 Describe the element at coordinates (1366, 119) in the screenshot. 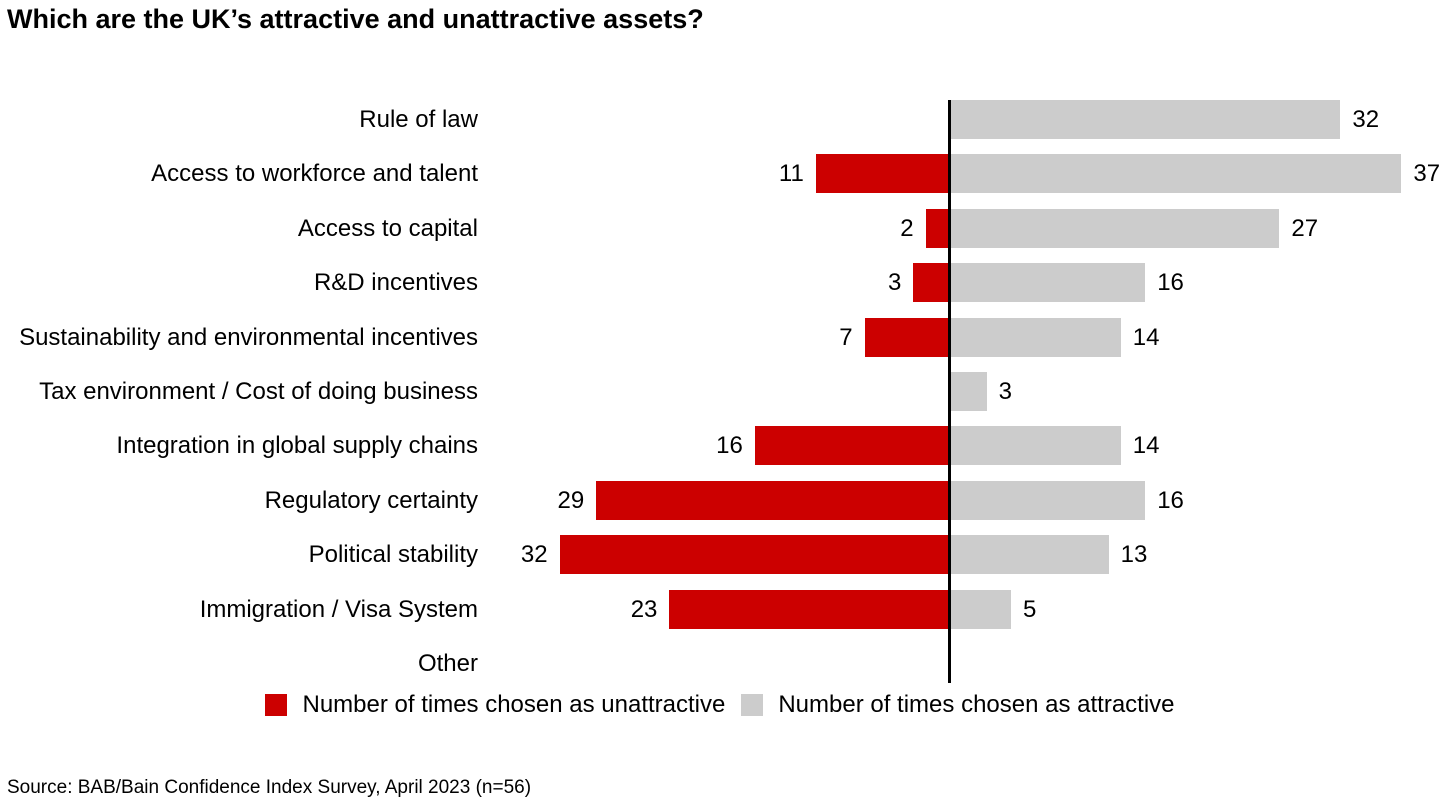

I see `value-label-attractive: 32` at that location.